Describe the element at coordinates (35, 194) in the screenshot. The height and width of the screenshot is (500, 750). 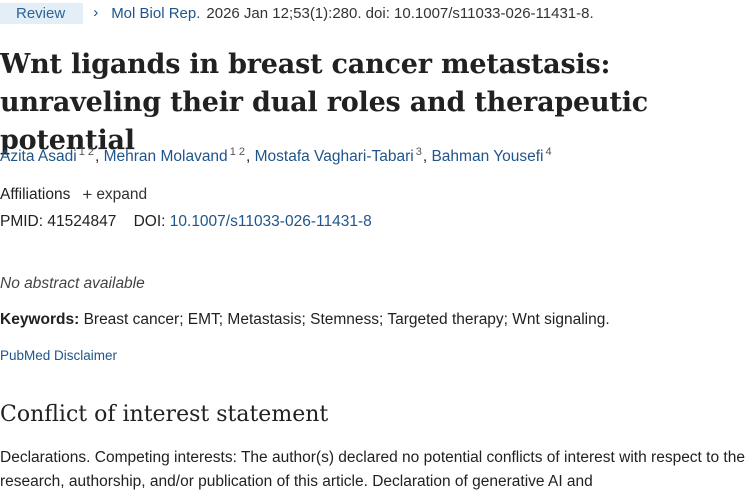
I see `affiliations-label: Affiliations` at that location.